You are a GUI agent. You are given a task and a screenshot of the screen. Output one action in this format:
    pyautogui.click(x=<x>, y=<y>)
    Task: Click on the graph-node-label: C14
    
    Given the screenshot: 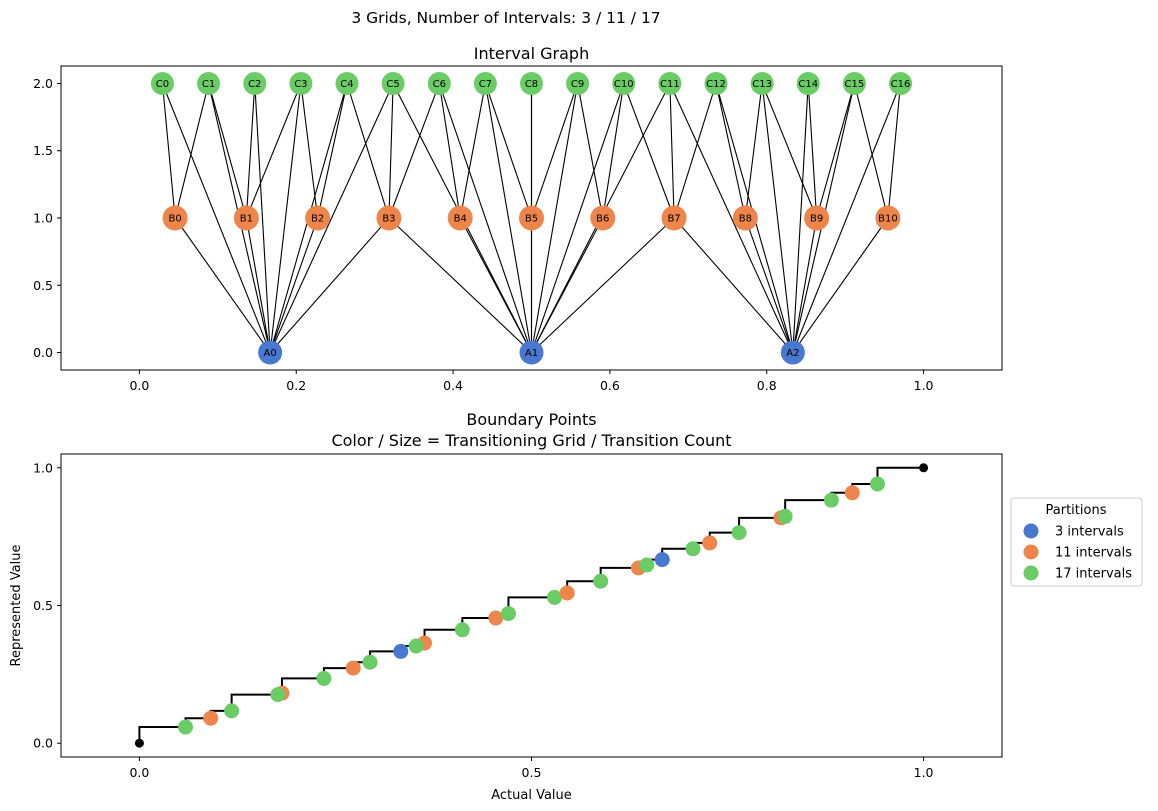 What is the action you would take?
    pyautogui.click(x=808, y=84)
    